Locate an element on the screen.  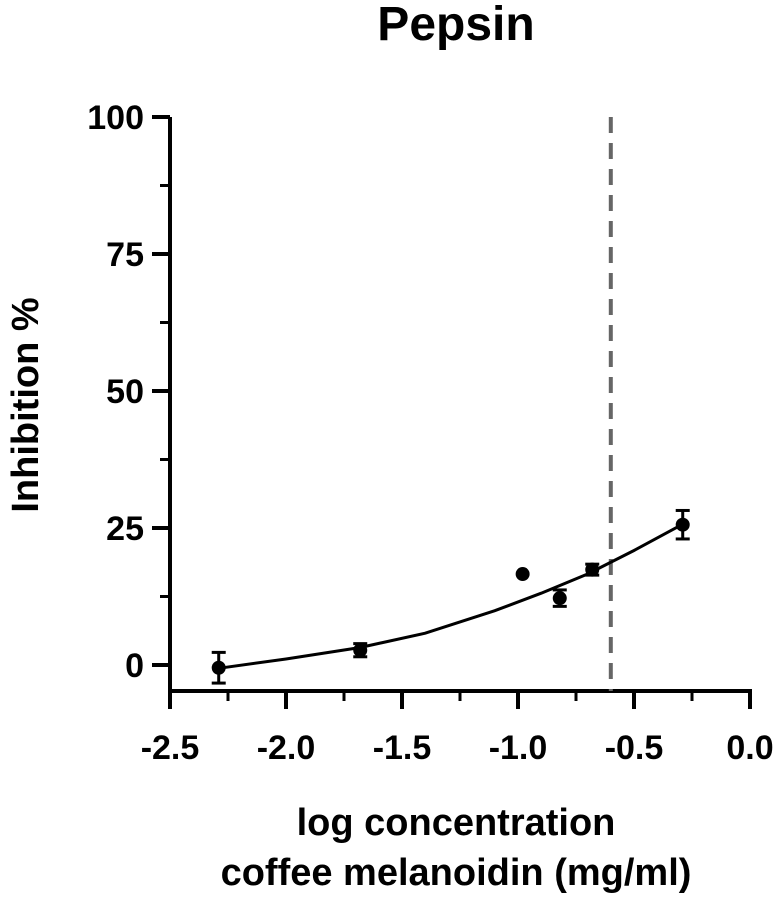
y-axis-label: Inhibition % is located at coordinates (26, 404).